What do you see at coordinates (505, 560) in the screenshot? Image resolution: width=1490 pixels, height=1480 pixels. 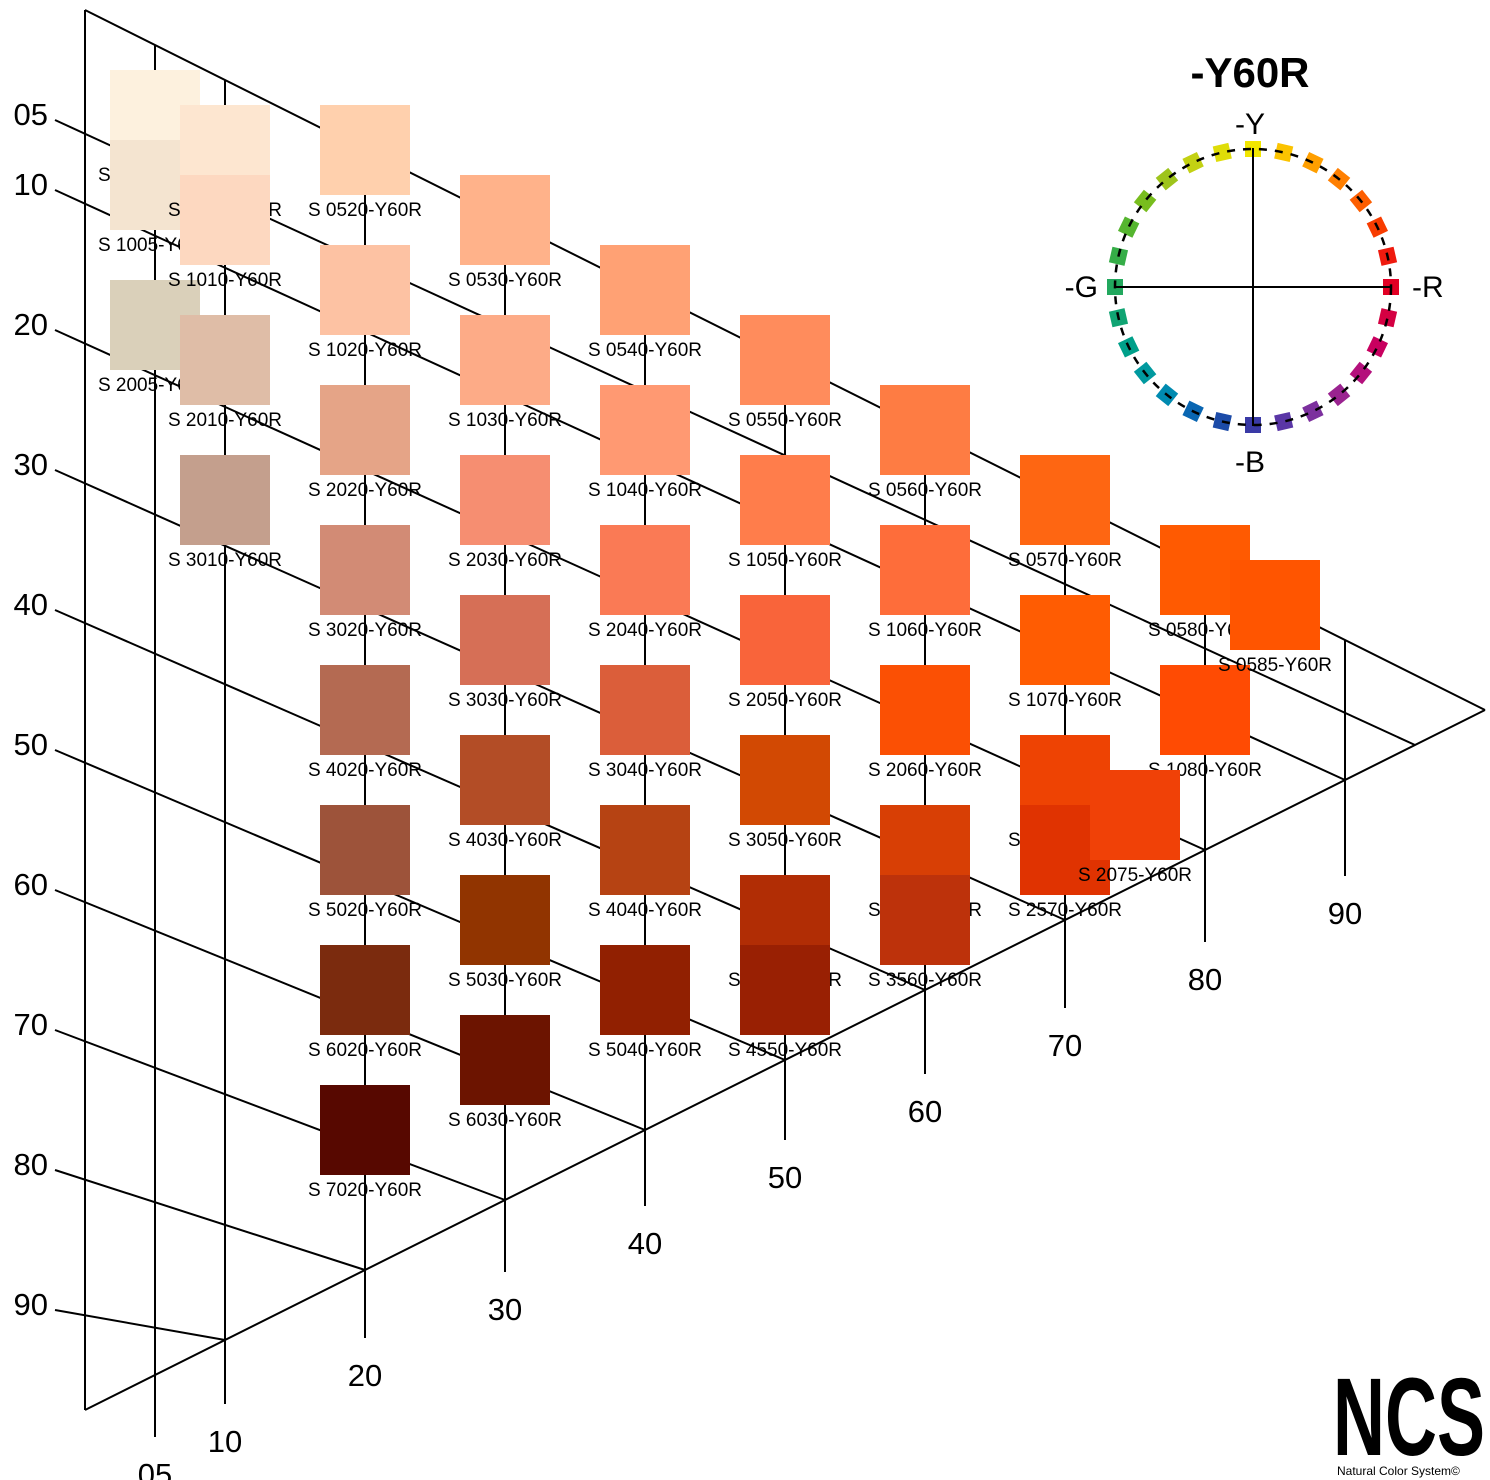 I see `swatch-label: S 2030-Y60R` at bounding box center [505, 560].